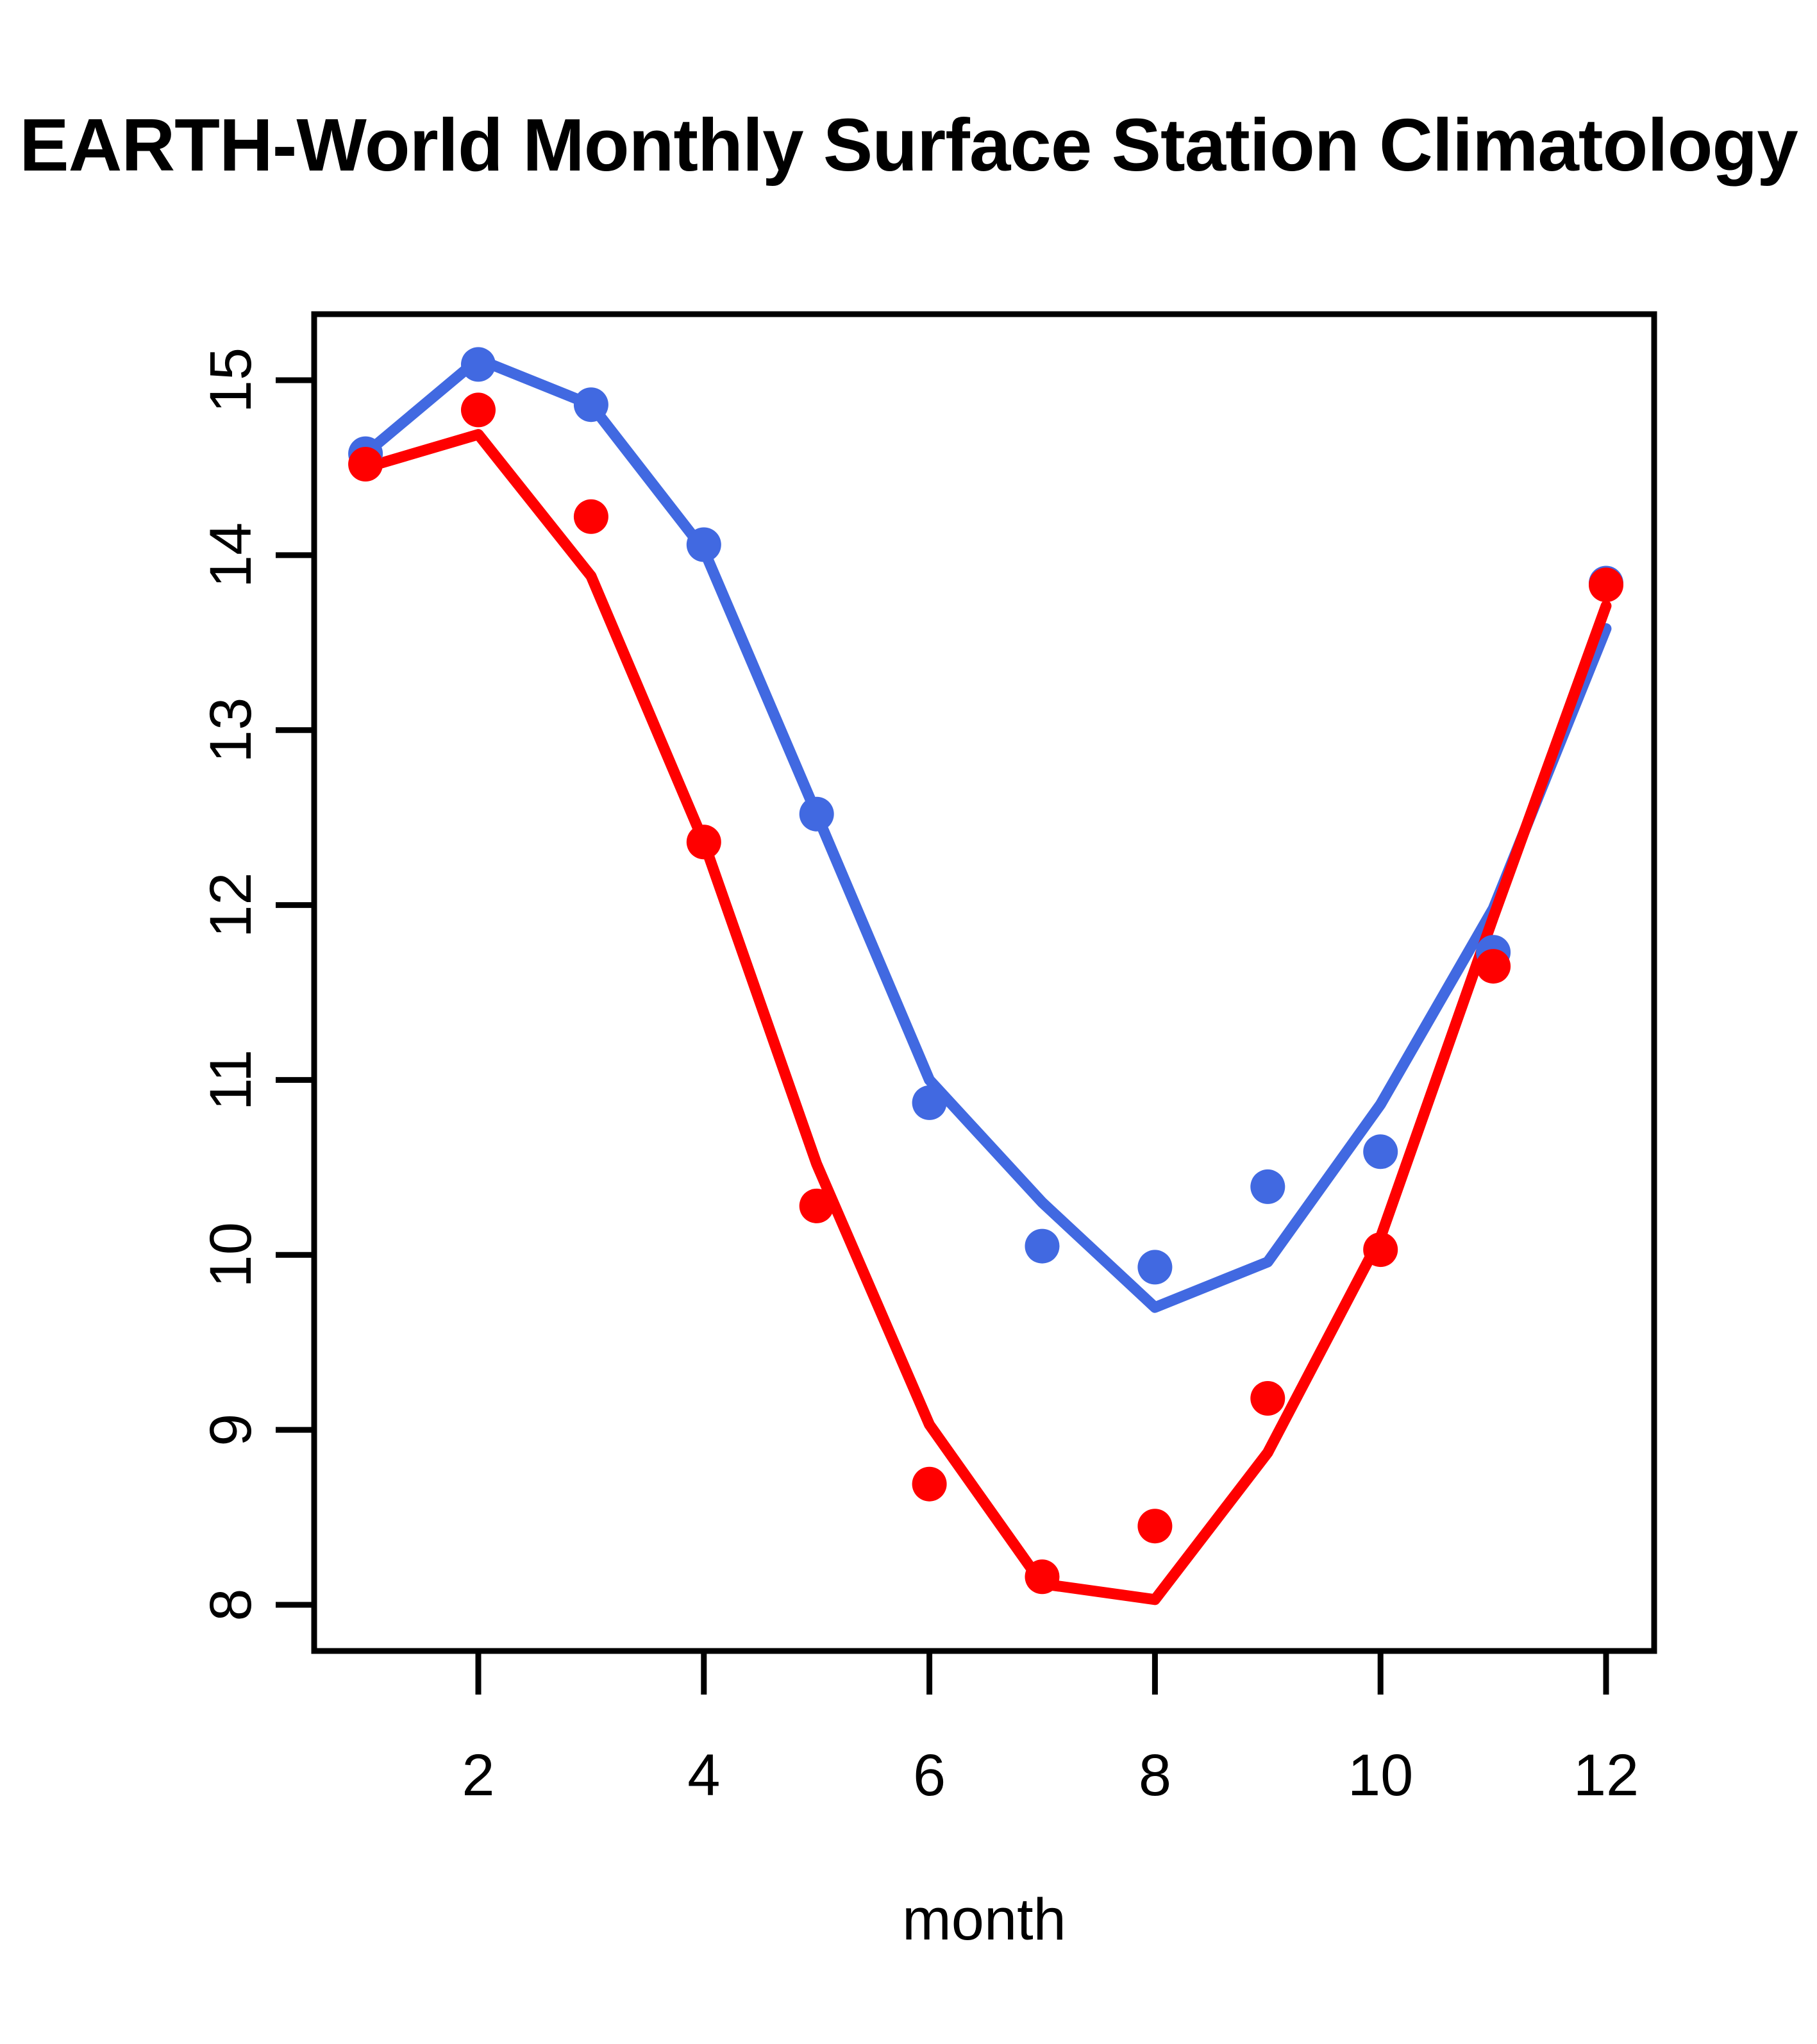 This screenshot has height=2044, width=1817. Describe the element at coordinates (478, 1775) in the screenshot. I see `x-tick-label: 2` at that location.